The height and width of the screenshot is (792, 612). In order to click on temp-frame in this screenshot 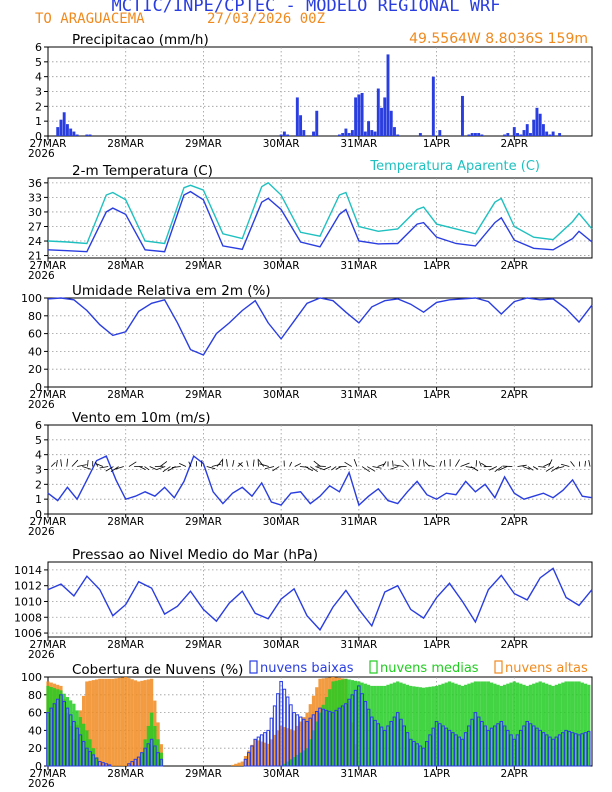, I will do `click(320, 218)`.